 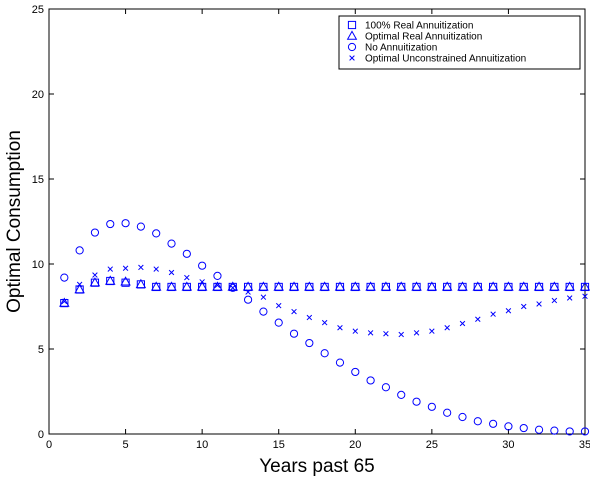 What do you see at coordinates (459, 42) in the screenshot?
I see `legend-box` at bounding box center [459, 42].